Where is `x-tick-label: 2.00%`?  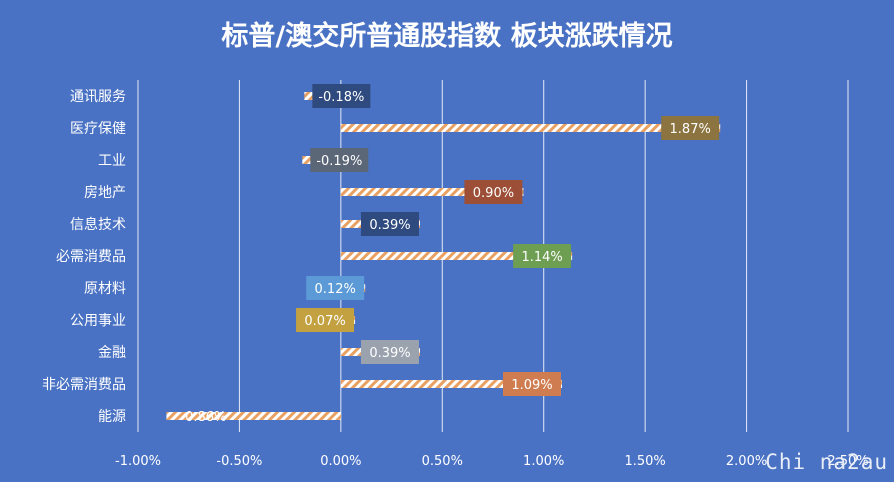 x-tick-label: 2.00% is located at coordinates (746, 461).